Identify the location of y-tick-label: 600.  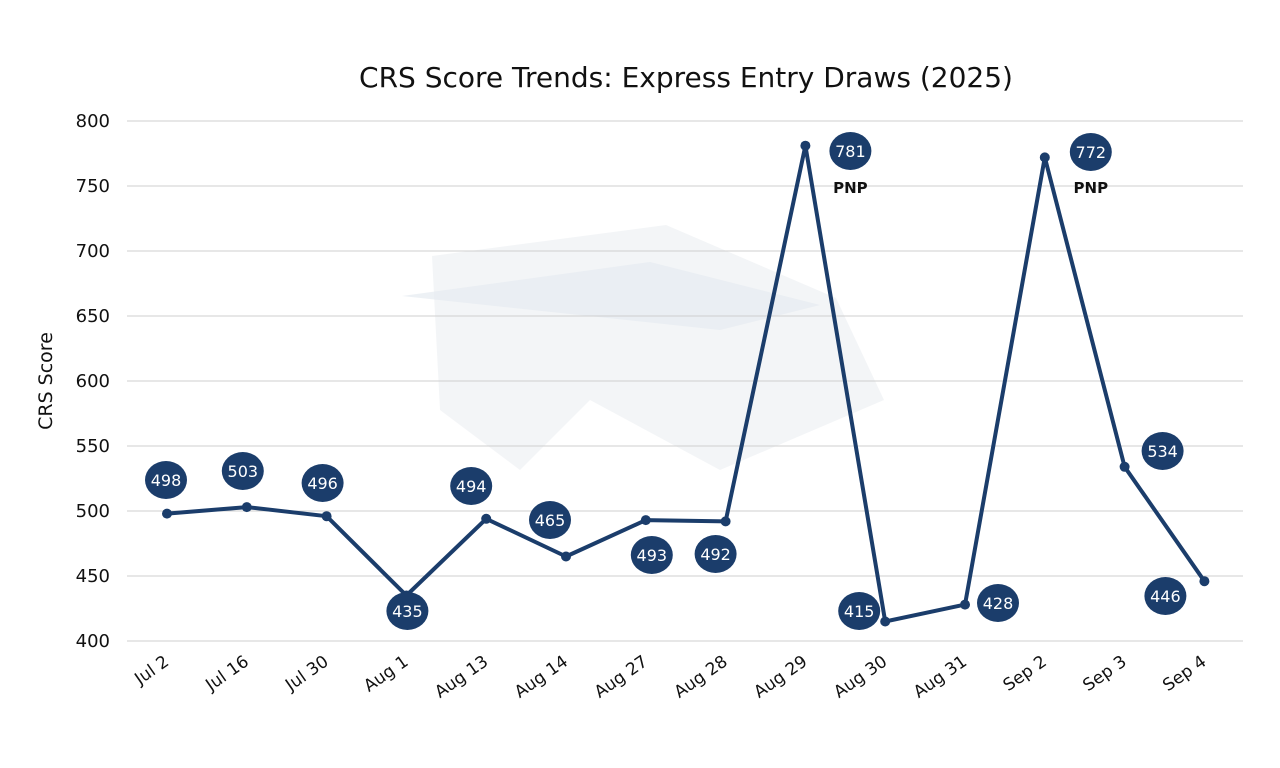
(93, 381).